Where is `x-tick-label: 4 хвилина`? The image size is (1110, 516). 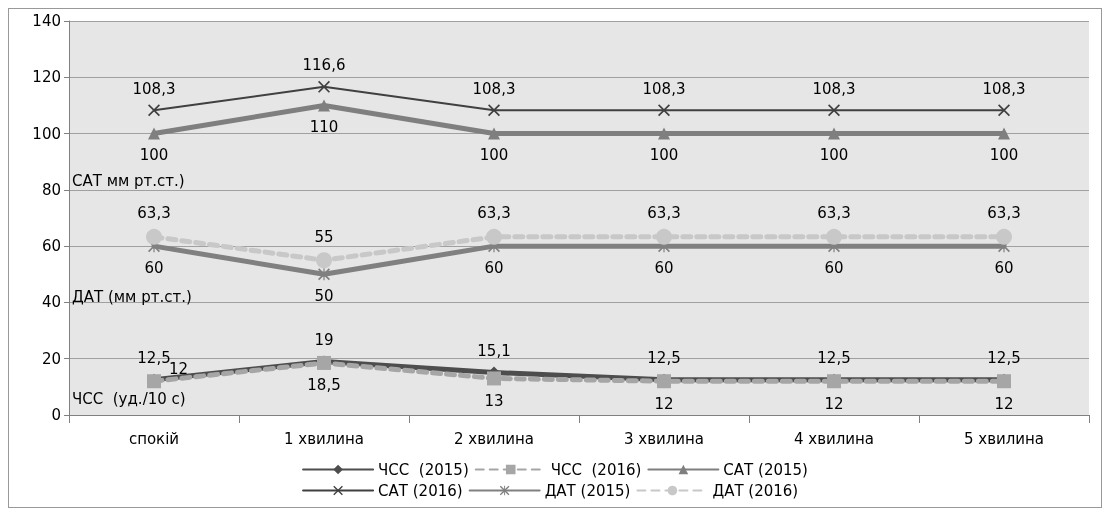 x-tick-label: 4 хвилина is located at coordinates (834, 438).